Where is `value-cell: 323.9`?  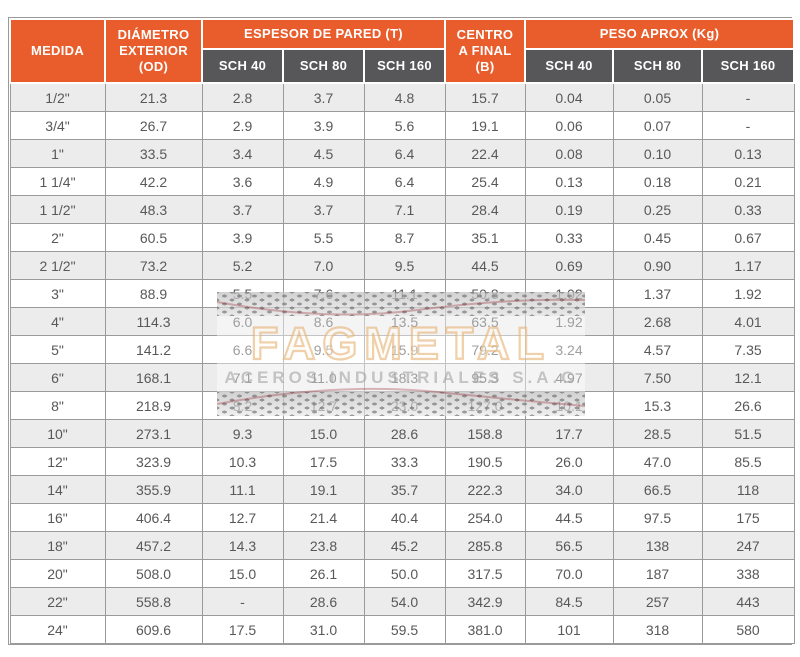
value-cell: 323.9 is located at coordinates (153, 461).